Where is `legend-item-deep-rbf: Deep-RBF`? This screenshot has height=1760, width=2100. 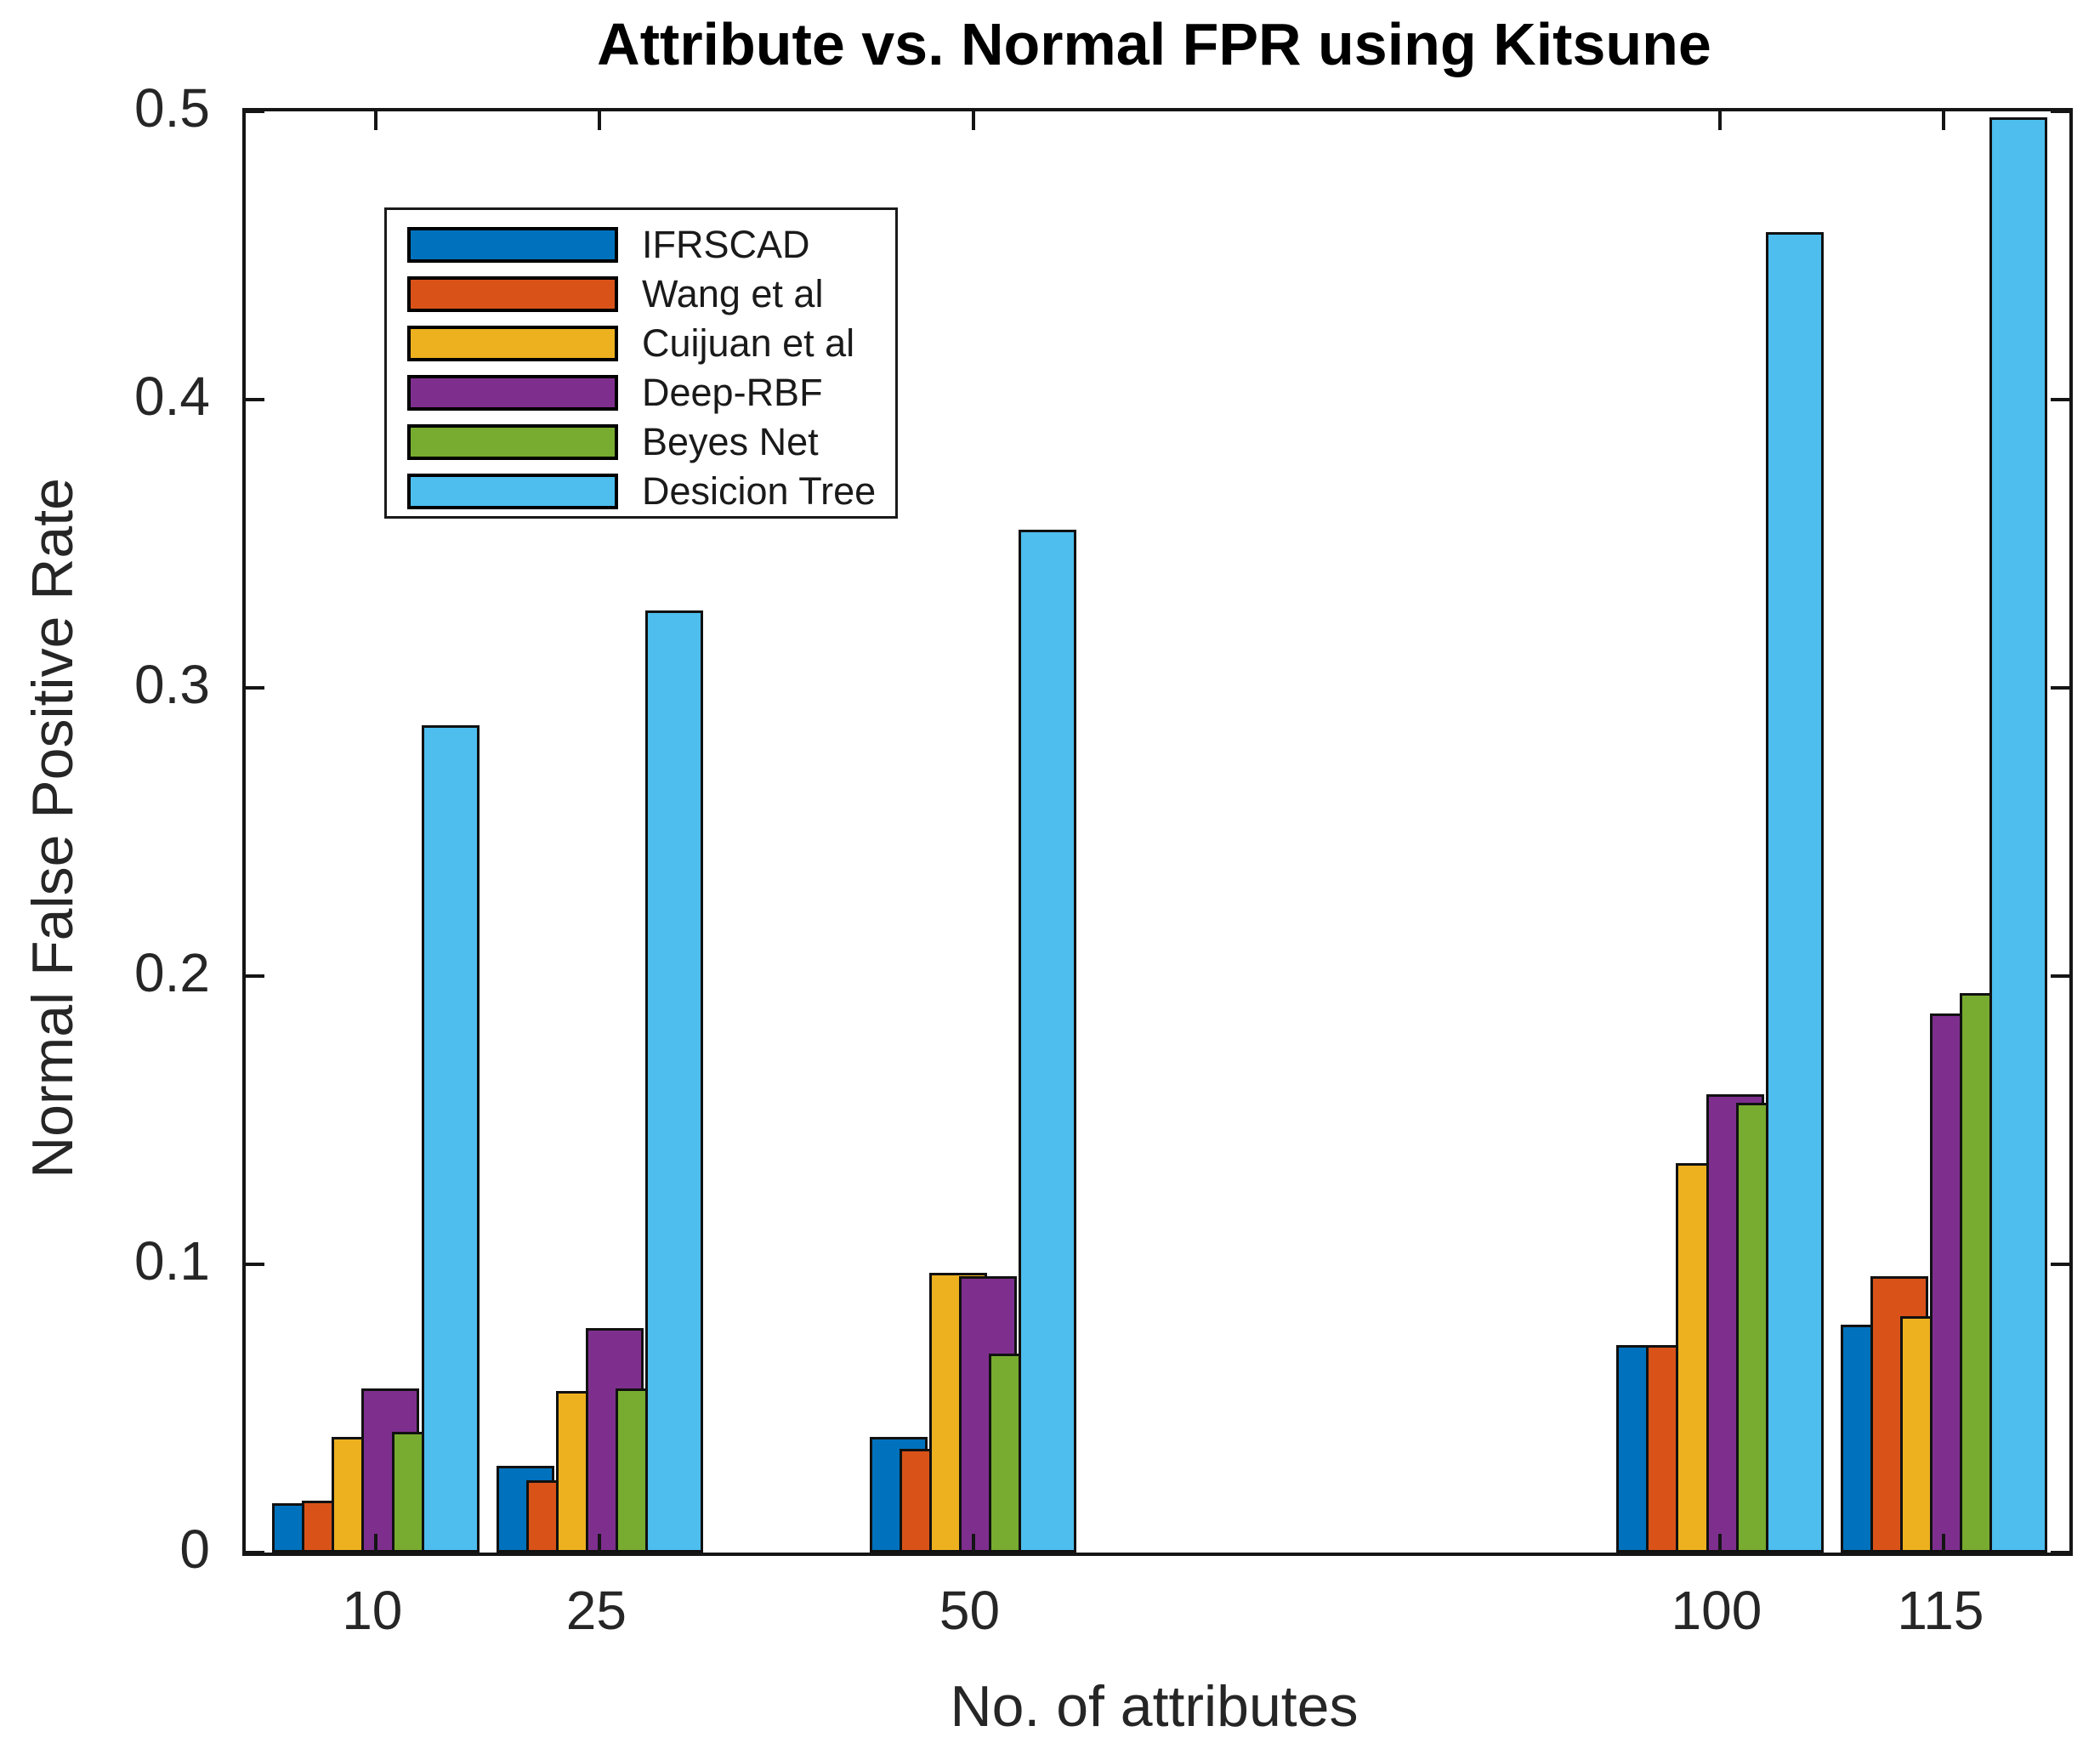
legend-item-deep-rbf: Deep-RBF is located at coordinates (641, 392).